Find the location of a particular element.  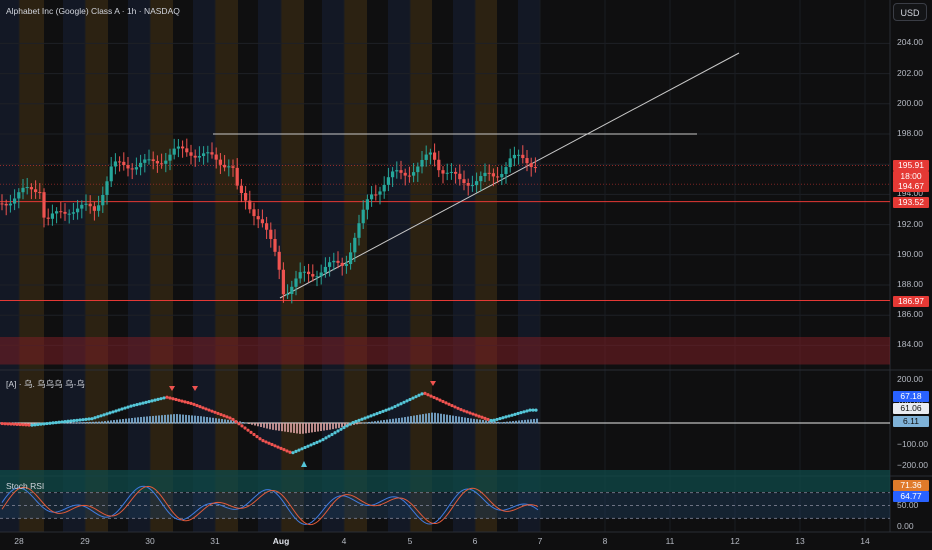

buy-marker is located at coordinates (304, 464).